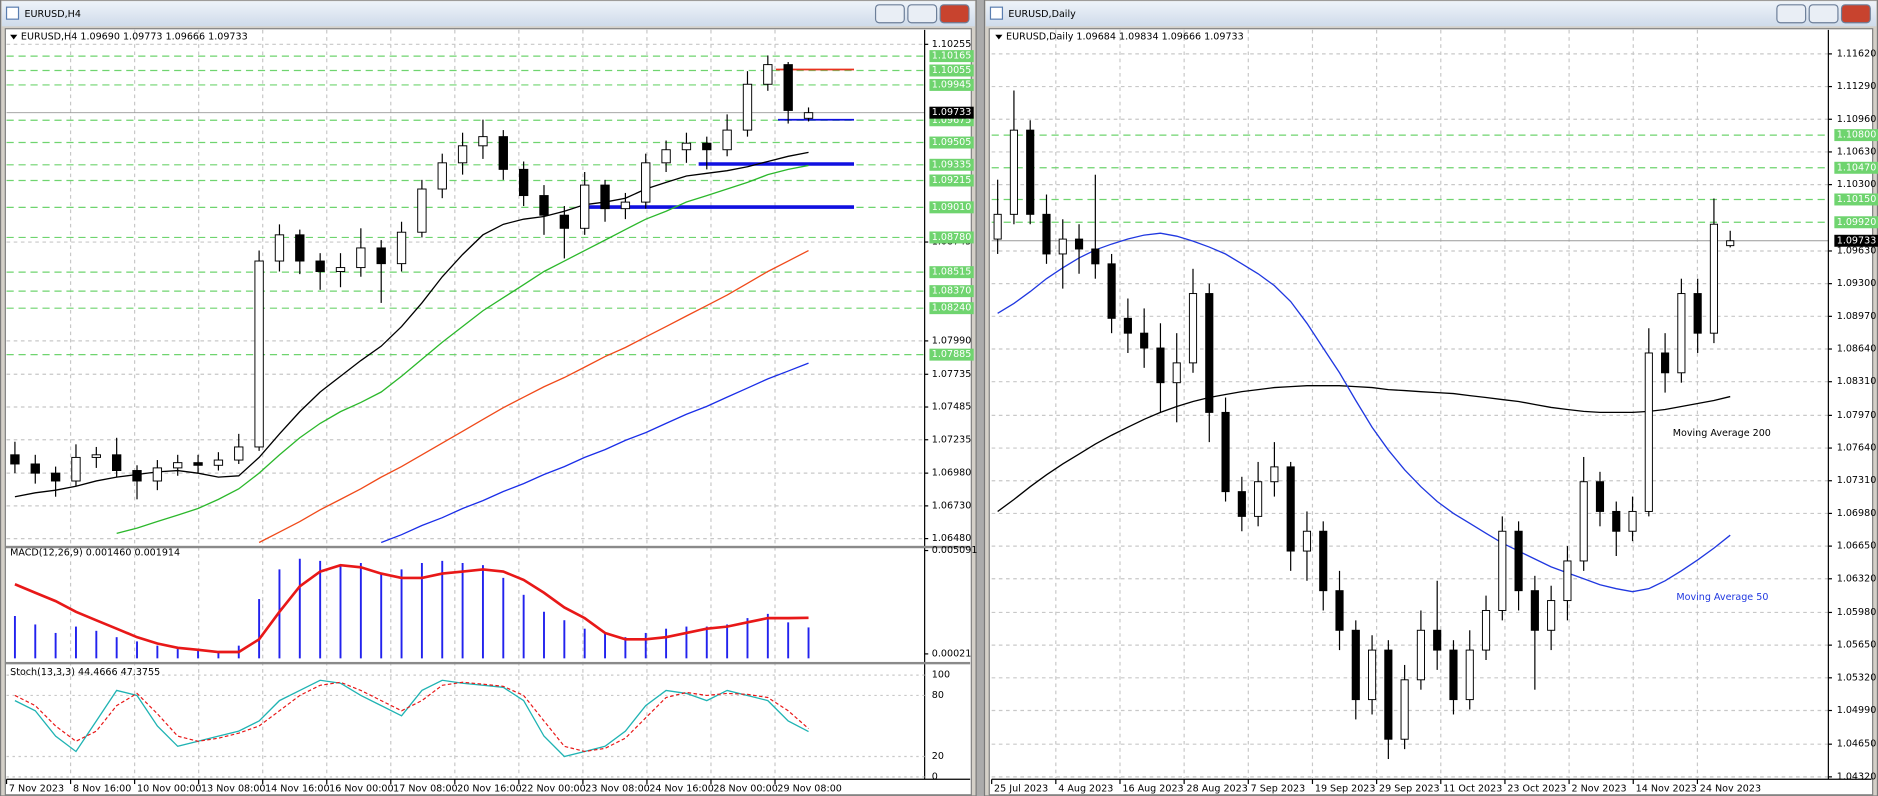 Image resolution: width=1878 pixels, height=796 pixels. What do you see at coordinates (1857, 677) in the screenshot?
I see `y-tick-label: 1.05320` at bounding box center [1857, 677].